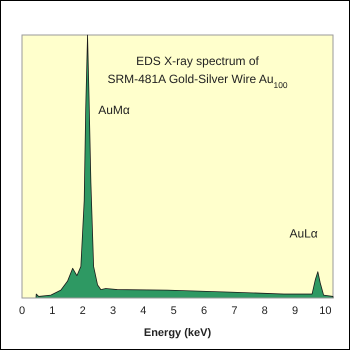  What do you see at coordinates (143, 310) in the screenshot?
I see `x-tick-label: 4` at bounding box center [143, 310].